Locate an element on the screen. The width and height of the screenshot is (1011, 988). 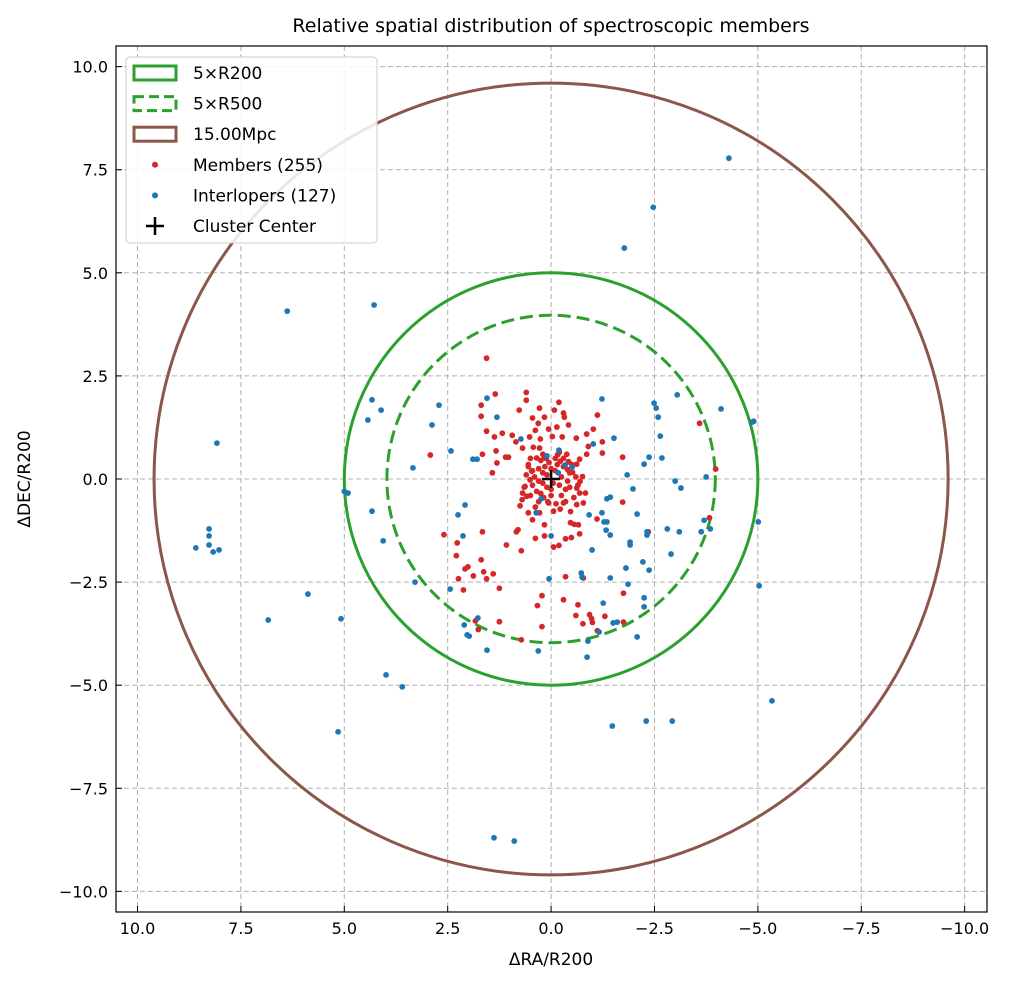
cluster-center-plus is located at coordinates (551, 479).